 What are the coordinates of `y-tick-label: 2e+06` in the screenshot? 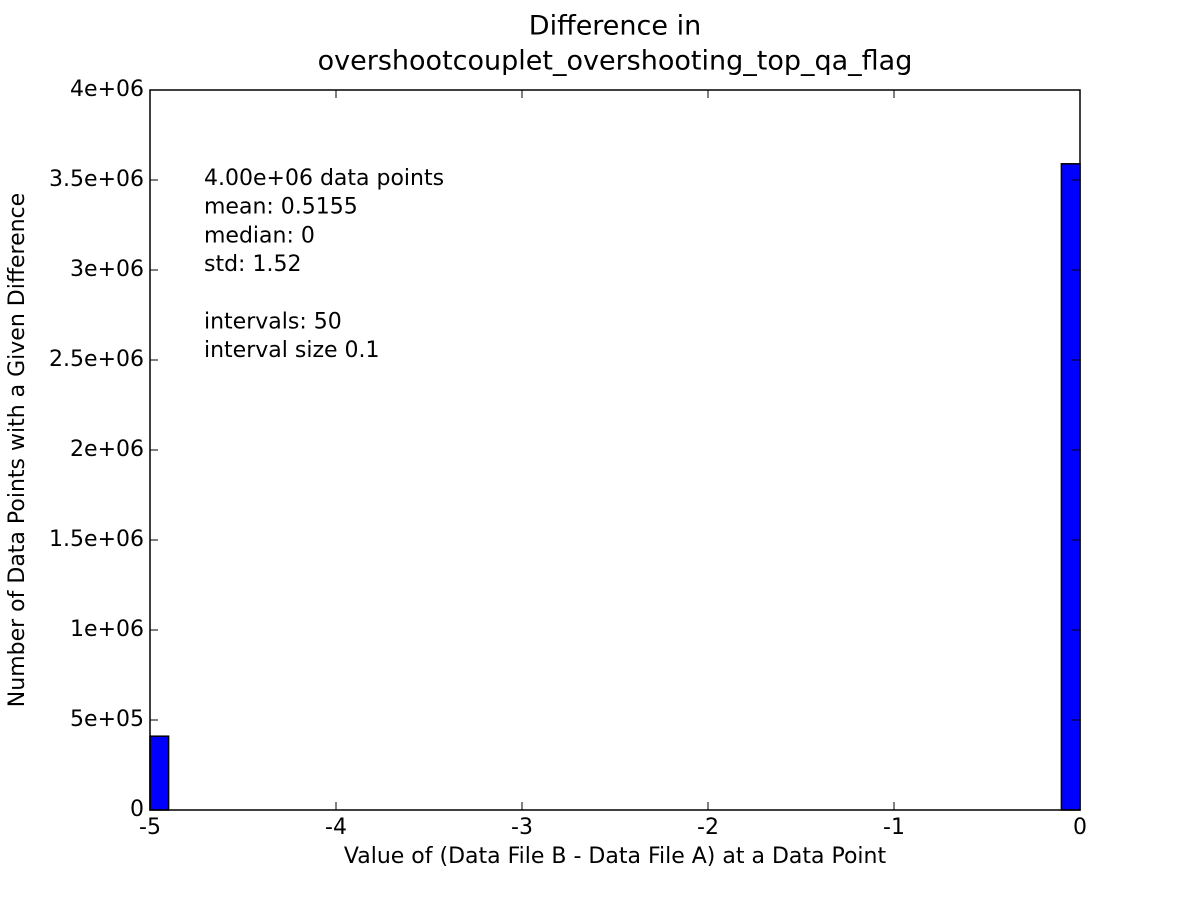 It's located at (107, 449).